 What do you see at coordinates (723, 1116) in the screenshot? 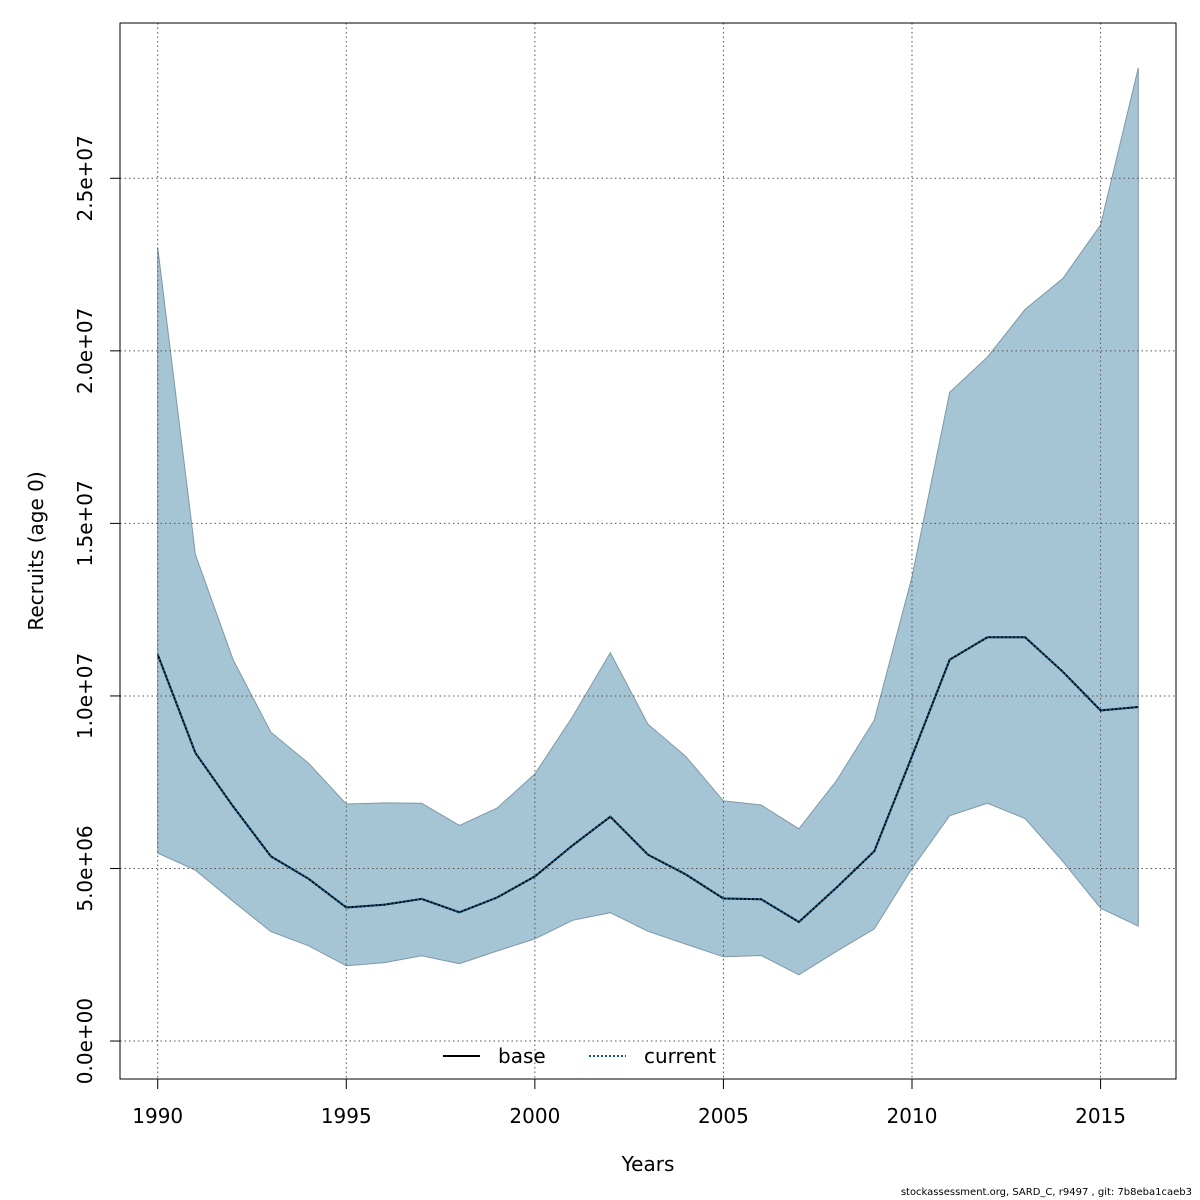
I see `x-tick-label: 2005` at bounding box center [723, 1116].